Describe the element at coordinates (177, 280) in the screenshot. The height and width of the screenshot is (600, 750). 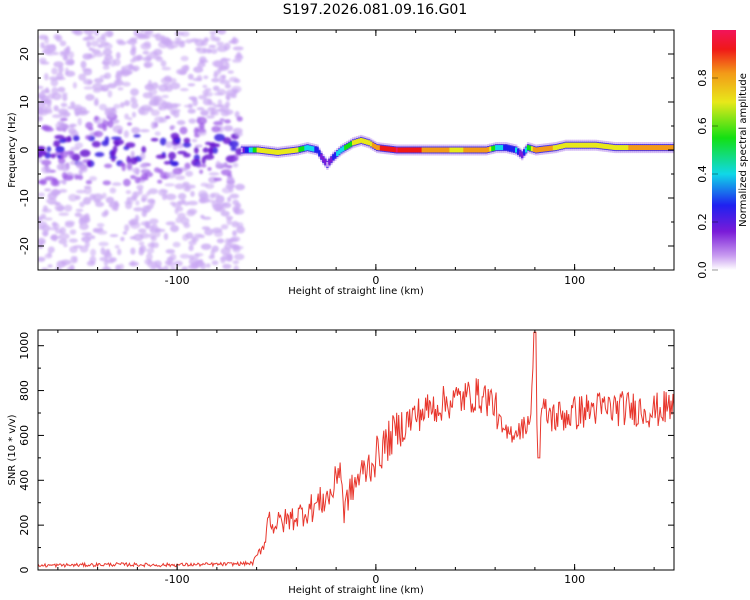
I see `x-tick-label: -100` at that location.